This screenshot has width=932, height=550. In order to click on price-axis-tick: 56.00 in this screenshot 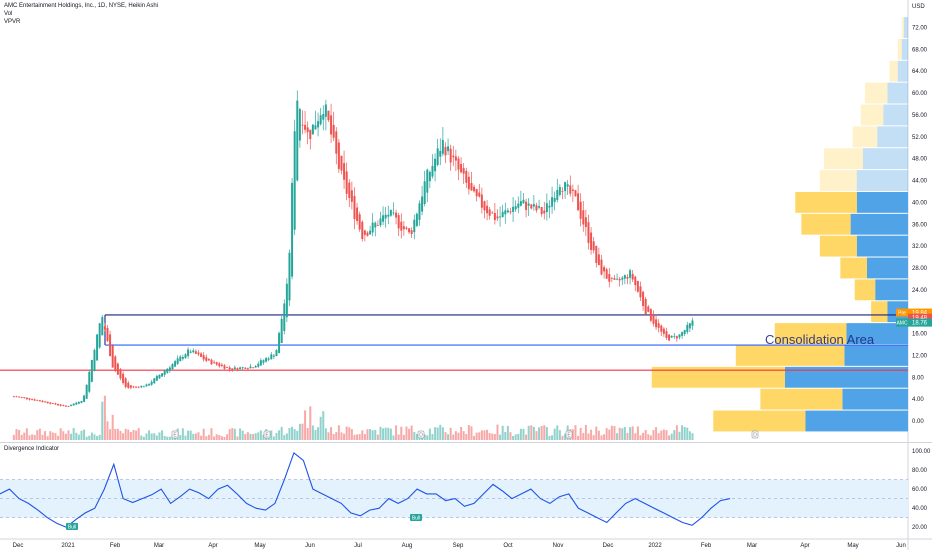, I will do `click(920, 116)`.